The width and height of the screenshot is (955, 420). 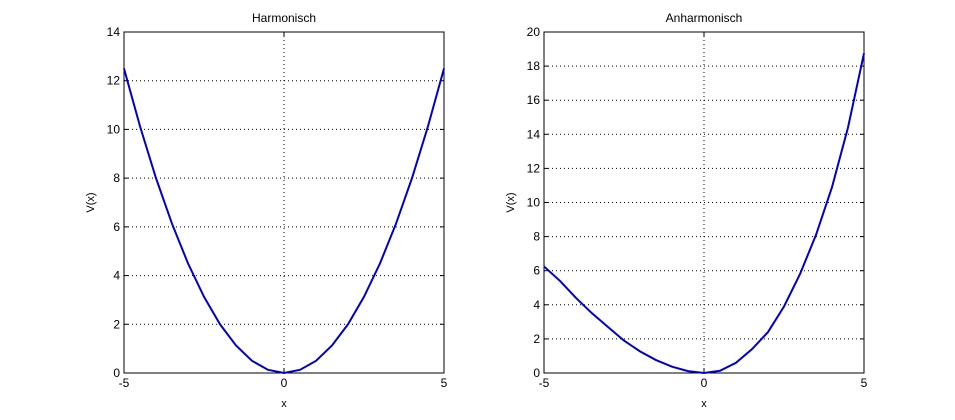 I want to click on y-tick-label: 20, so click(x=534, y=32).